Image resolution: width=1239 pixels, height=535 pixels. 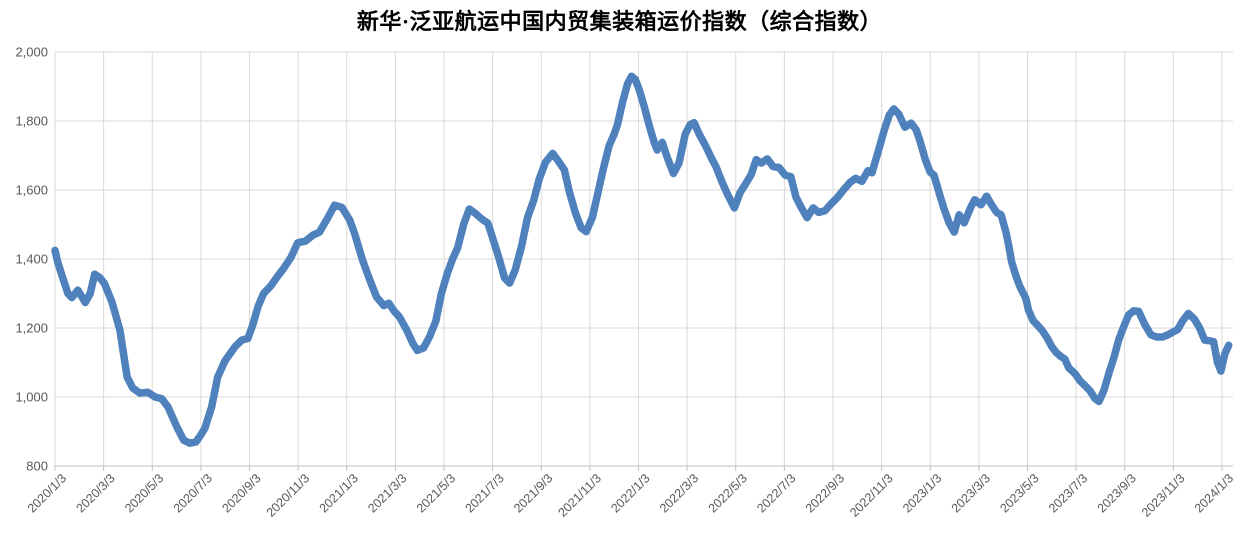 What do you see at coordinates (1214, 493) in the screenshot?
I see `x-tick-label: 2024/1/3` at bounding box center [1214, 493].